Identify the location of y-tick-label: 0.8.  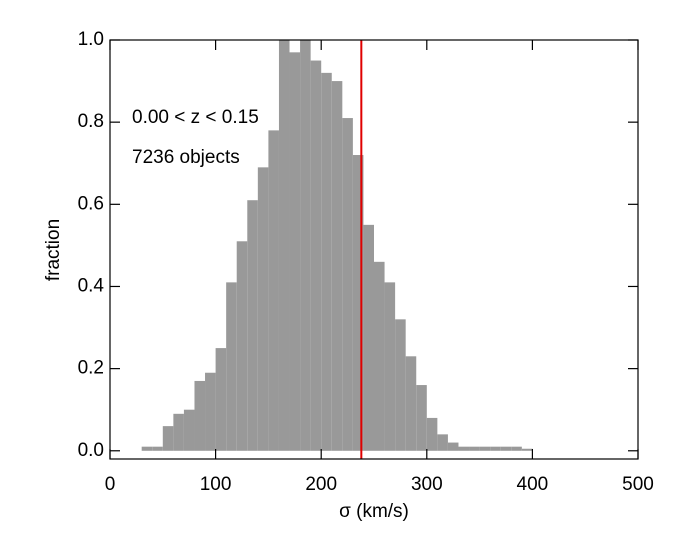
(91, 121).